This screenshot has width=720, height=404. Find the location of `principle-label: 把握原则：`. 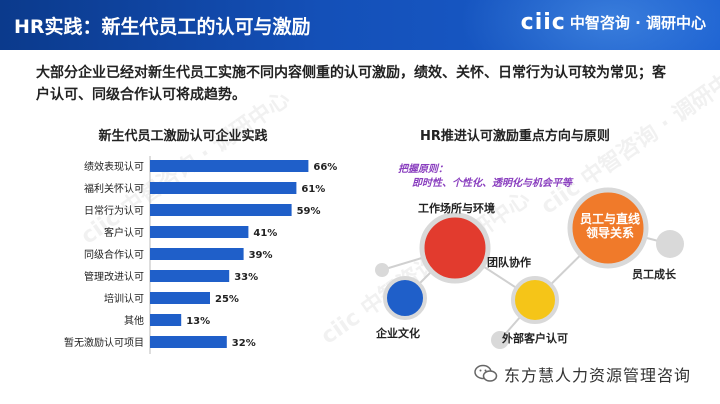

principle-label: 把握原则： is located at coordinates (423, 169).